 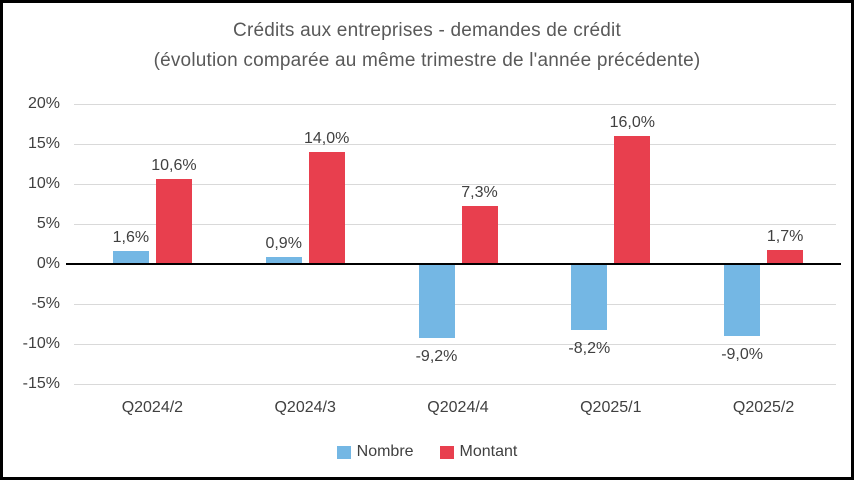 What do you see at coordinates (436, 301) in the screenshot?
I see `bar-nombre-Q2024/4` at bounding box center [436, 301].